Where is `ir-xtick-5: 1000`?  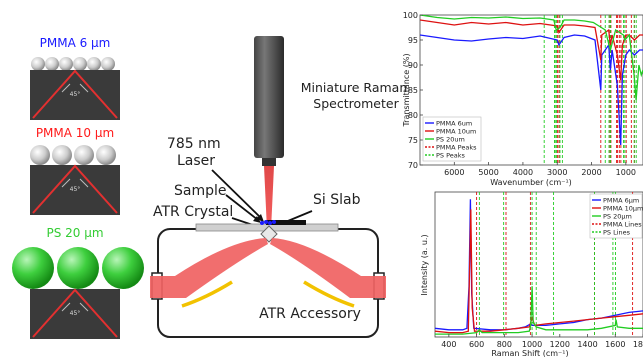 ir-xtick-5: 1000 is located at coordinates (626, 172).